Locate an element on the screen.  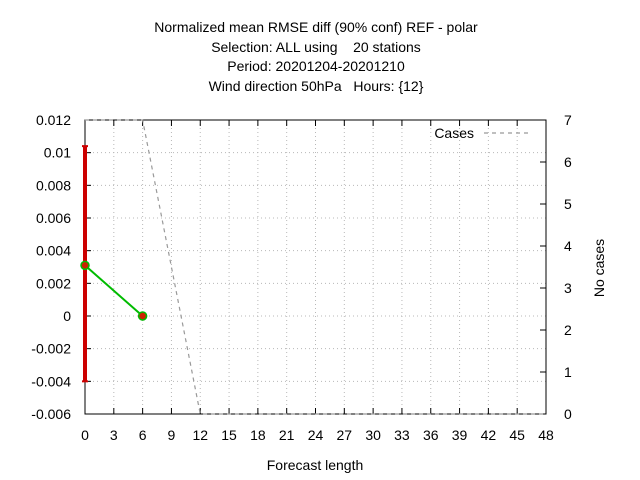
x-tick-label: 39 is located at coordinates (460, 435).